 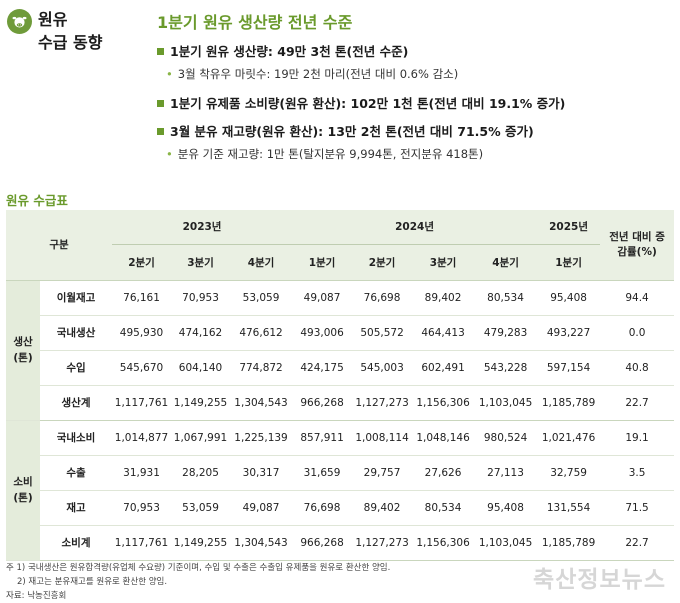 What do you see at coordinates (76, 543) in the screenshot?
I see `row-label: 소비계` at bounding box center [76, 543].